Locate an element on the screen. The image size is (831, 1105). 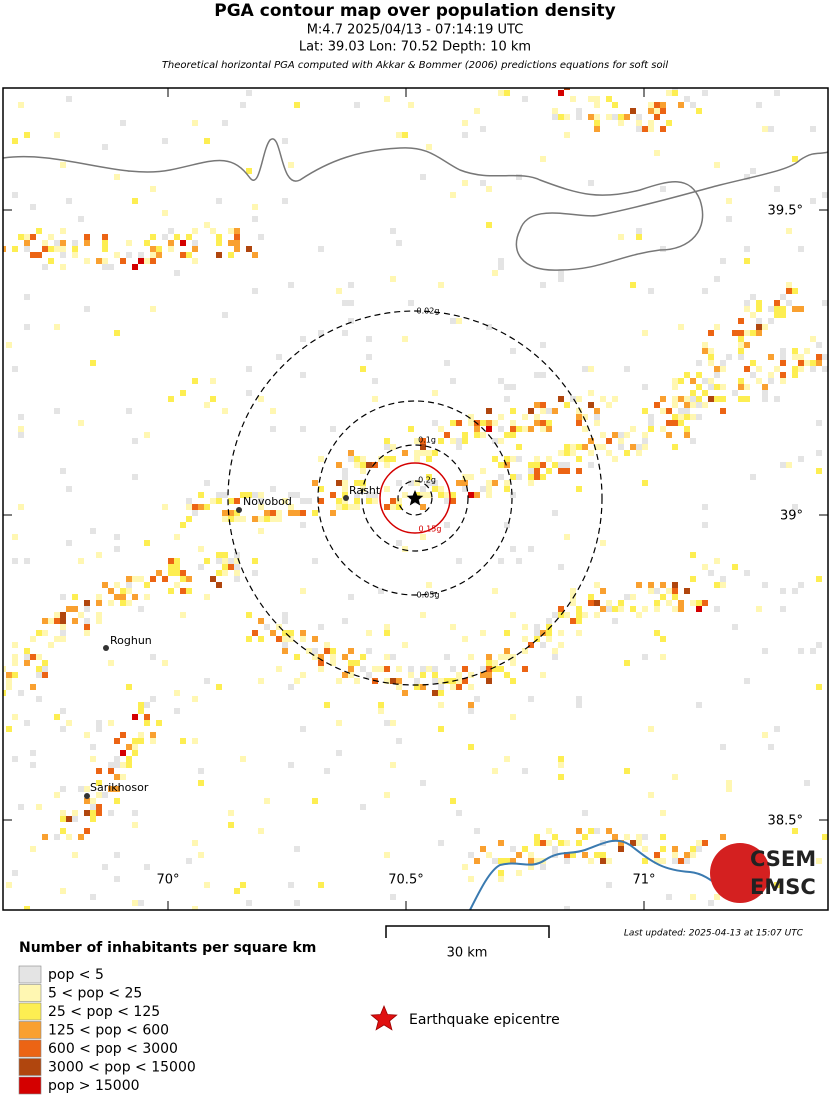
legend-label: pop < 5 is located at coordinates (76, 975).